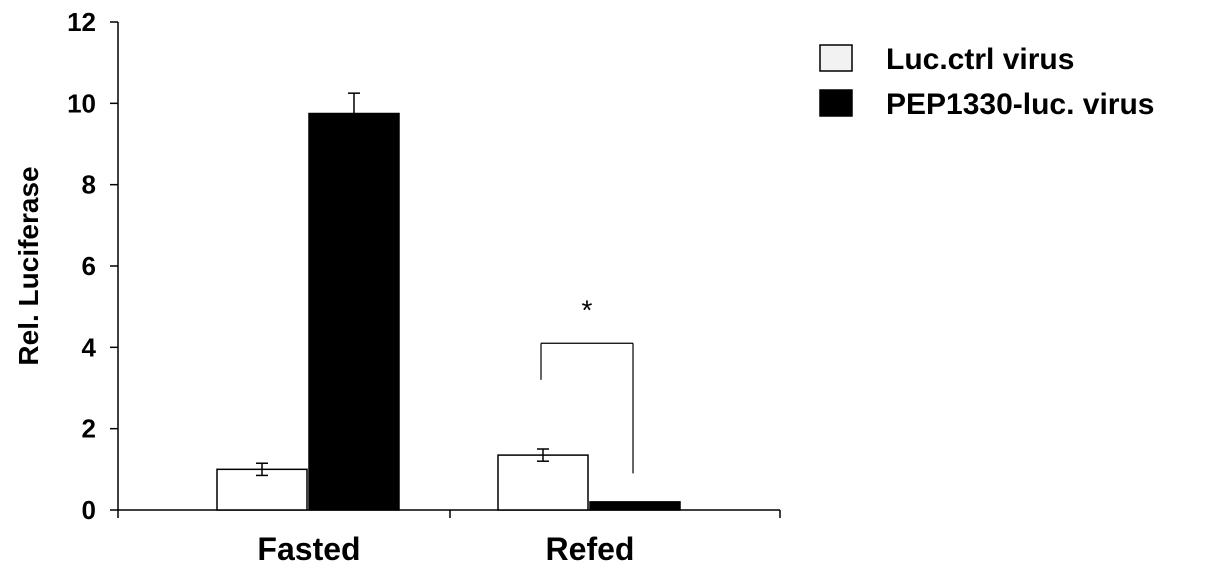 Image resolution: width=1229 pixels, height=571 pixels. I want to click on y-tick-label: 0, so click(89, 510).